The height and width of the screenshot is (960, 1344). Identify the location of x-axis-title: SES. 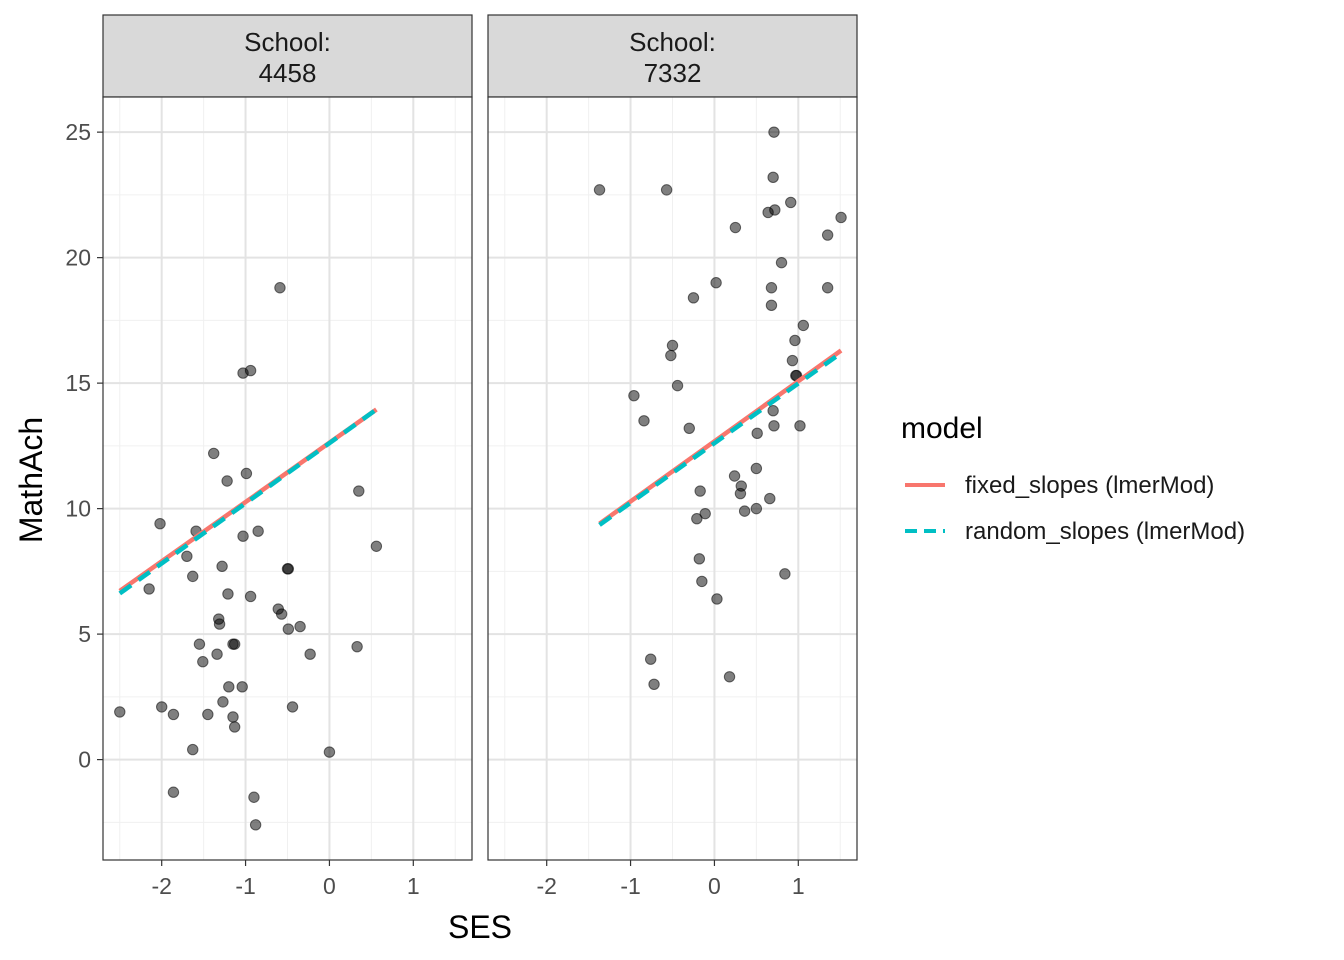
(480, 927).